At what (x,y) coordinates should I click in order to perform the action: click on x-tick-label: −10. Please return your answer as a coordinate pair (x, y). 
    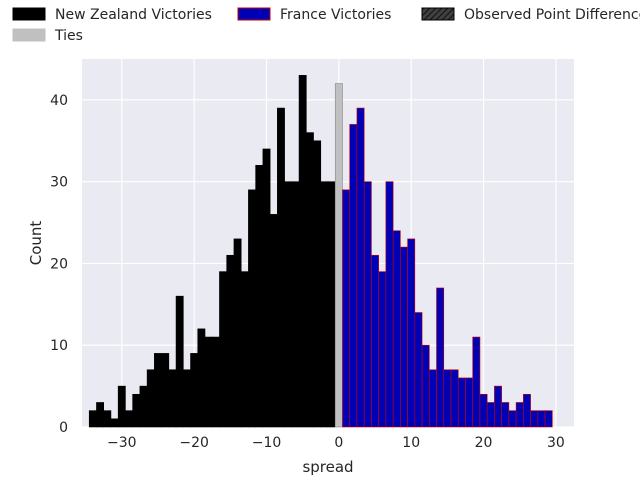
    Looking at the image, I should click on (267, 443).